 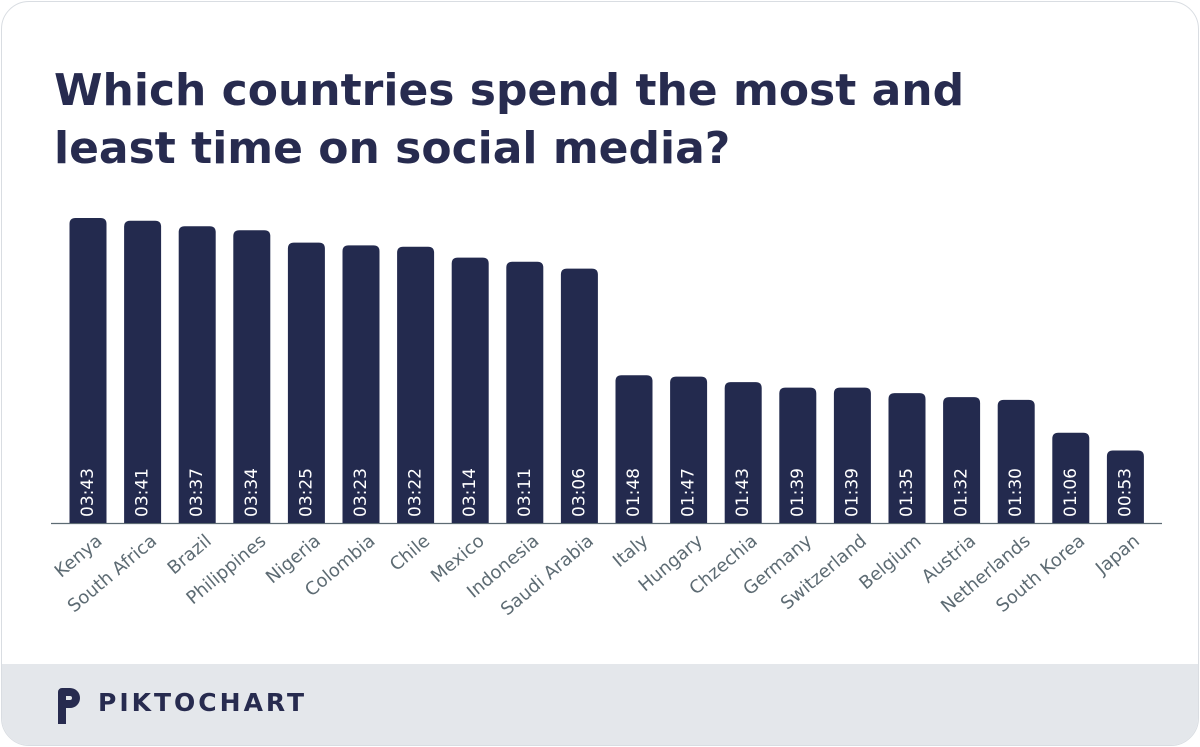 I want to click on value-label: 03:41, so click(x=143, y=492).